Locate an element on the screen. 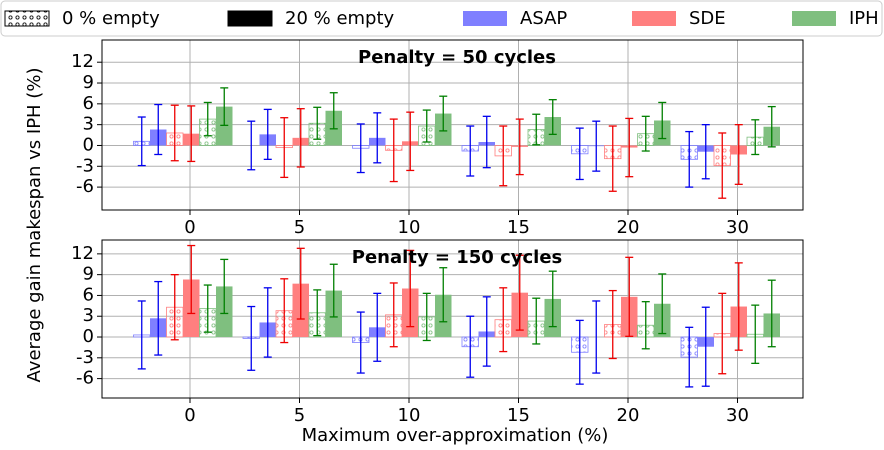 Image resolution: width=884 pixels, height=450 pixels. panel-title: Penalty = 50 cycles is located at coordinates (457, 57).